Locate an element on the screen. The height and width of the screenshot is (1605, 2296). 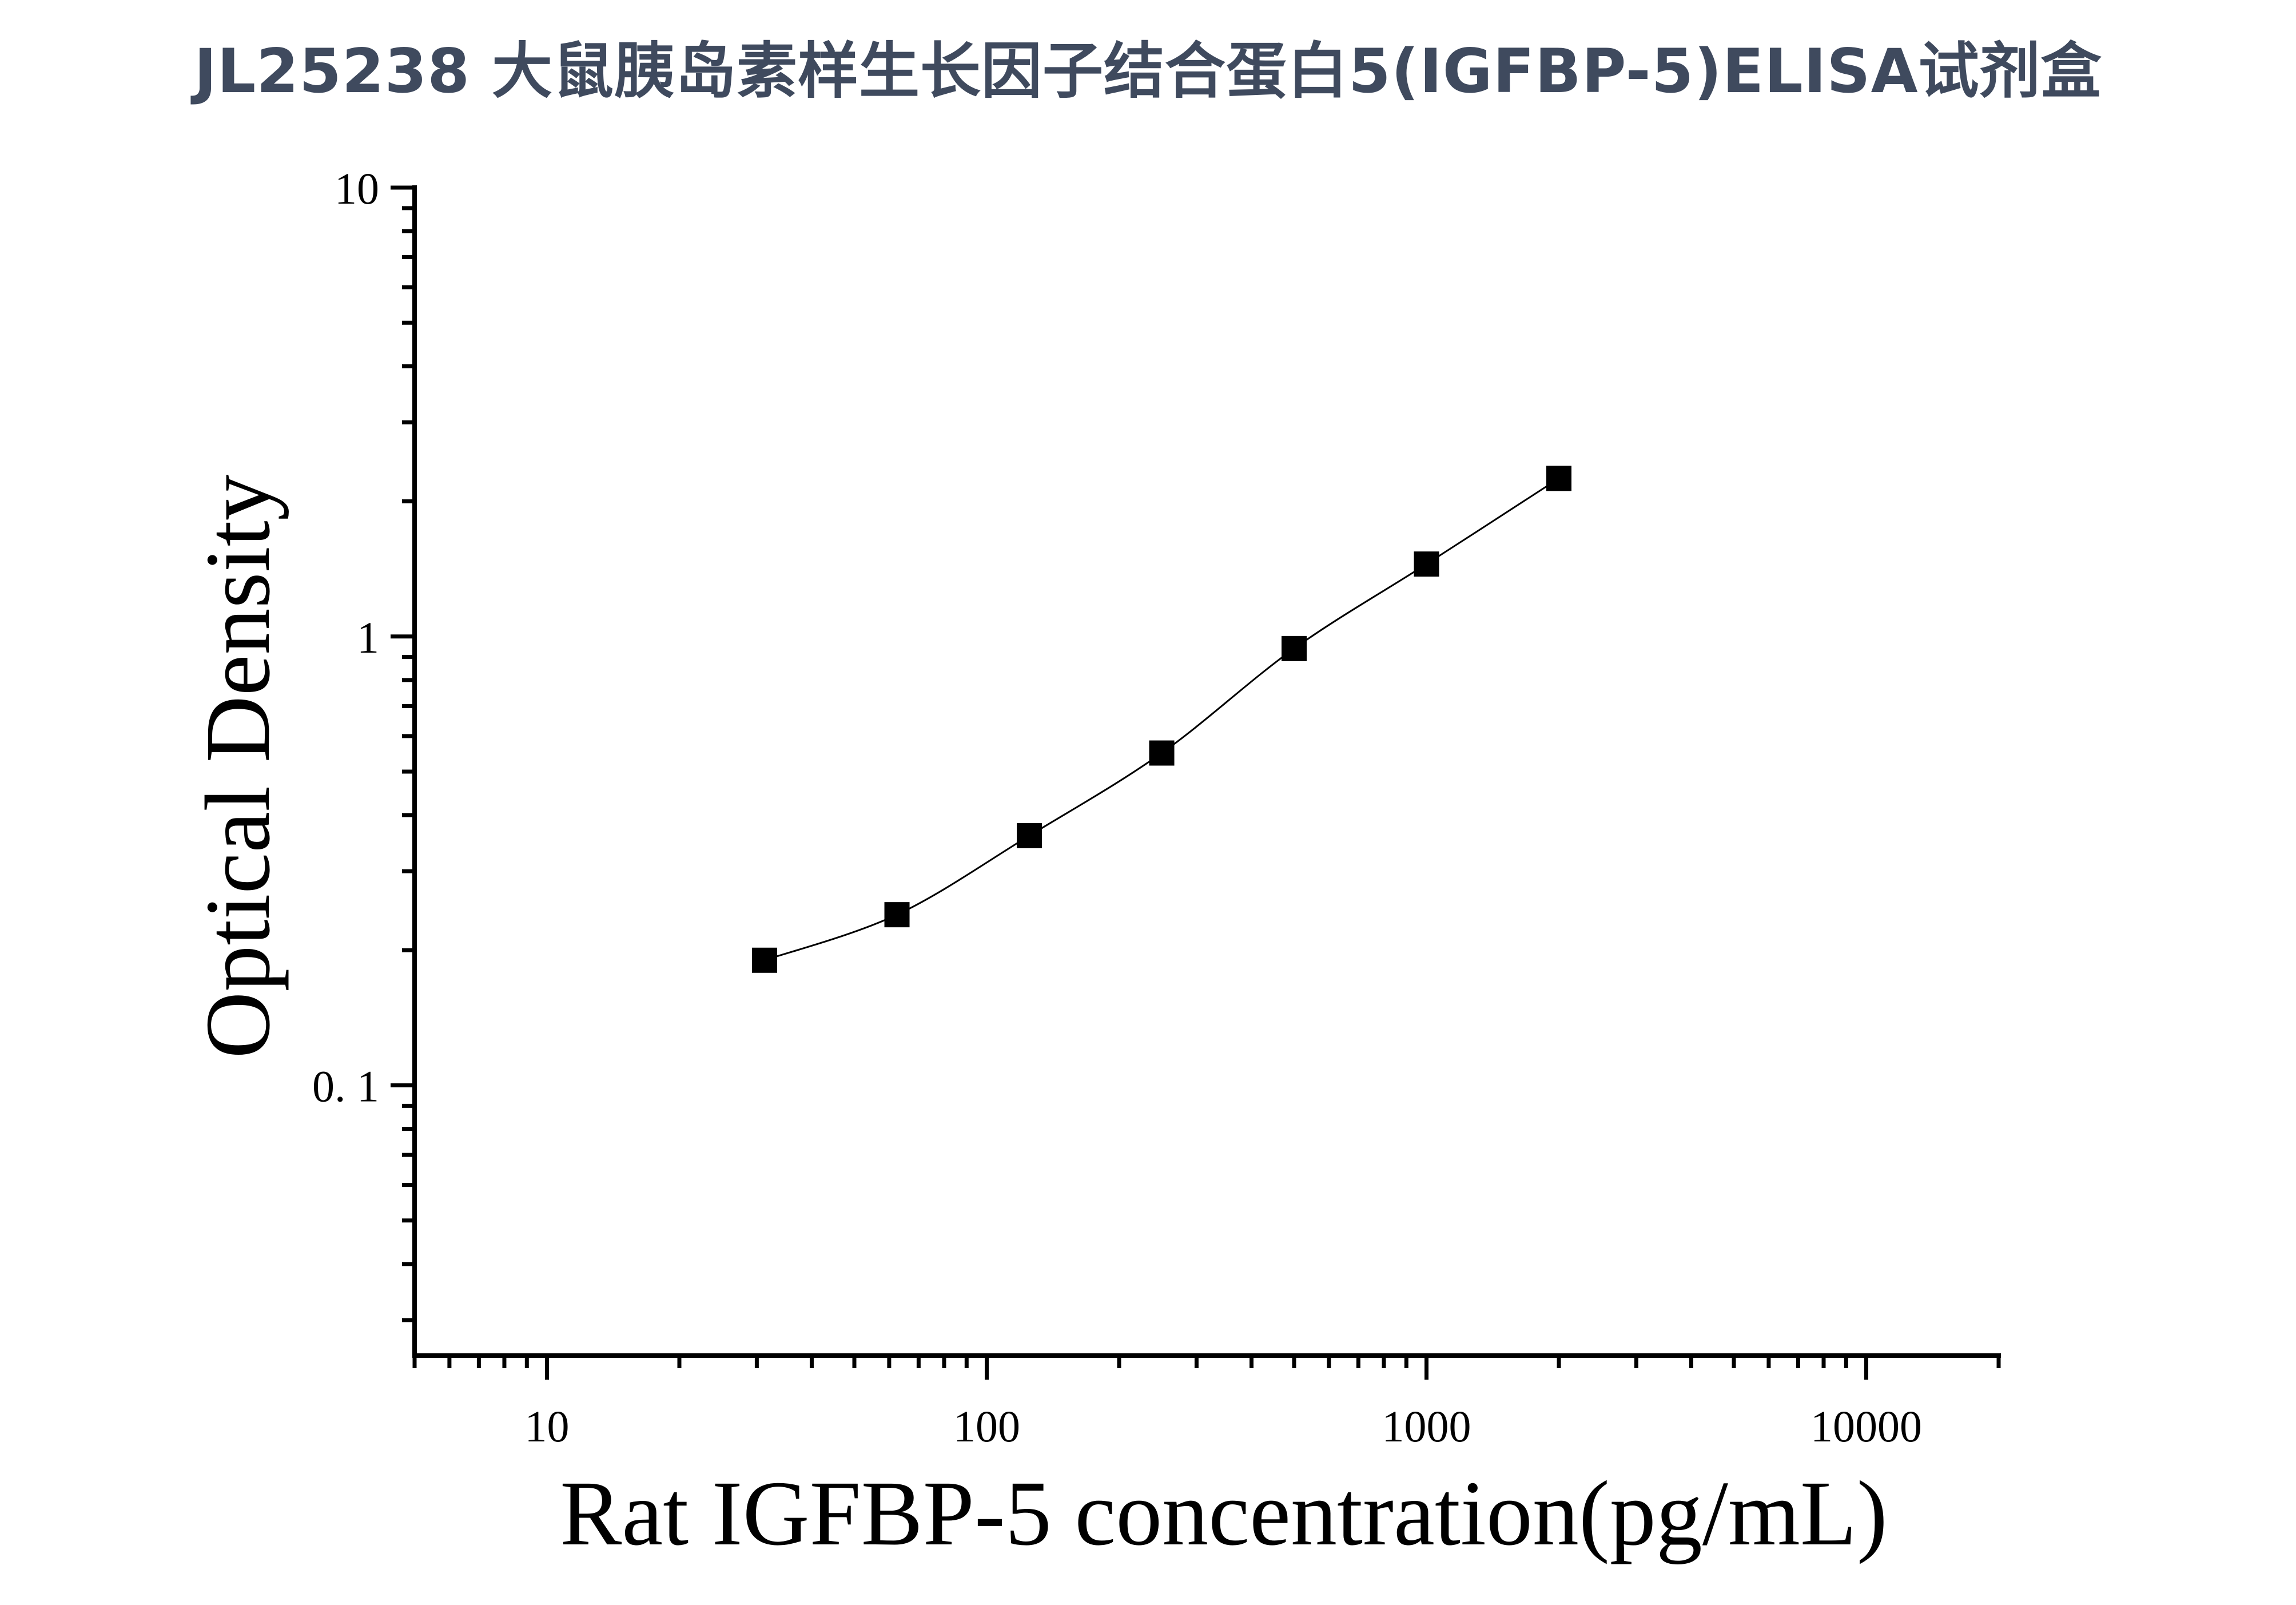
x-tick-label: 10000 is located at coordinates (1866, 1426).